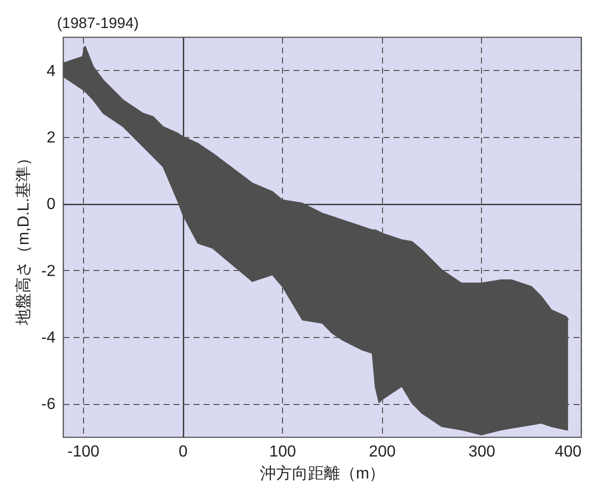  Describe the element at coordinates (23, 238) in the screenshot. I see `y-axis-title: 地盤高さ（m,D.L.基準）` at that location.